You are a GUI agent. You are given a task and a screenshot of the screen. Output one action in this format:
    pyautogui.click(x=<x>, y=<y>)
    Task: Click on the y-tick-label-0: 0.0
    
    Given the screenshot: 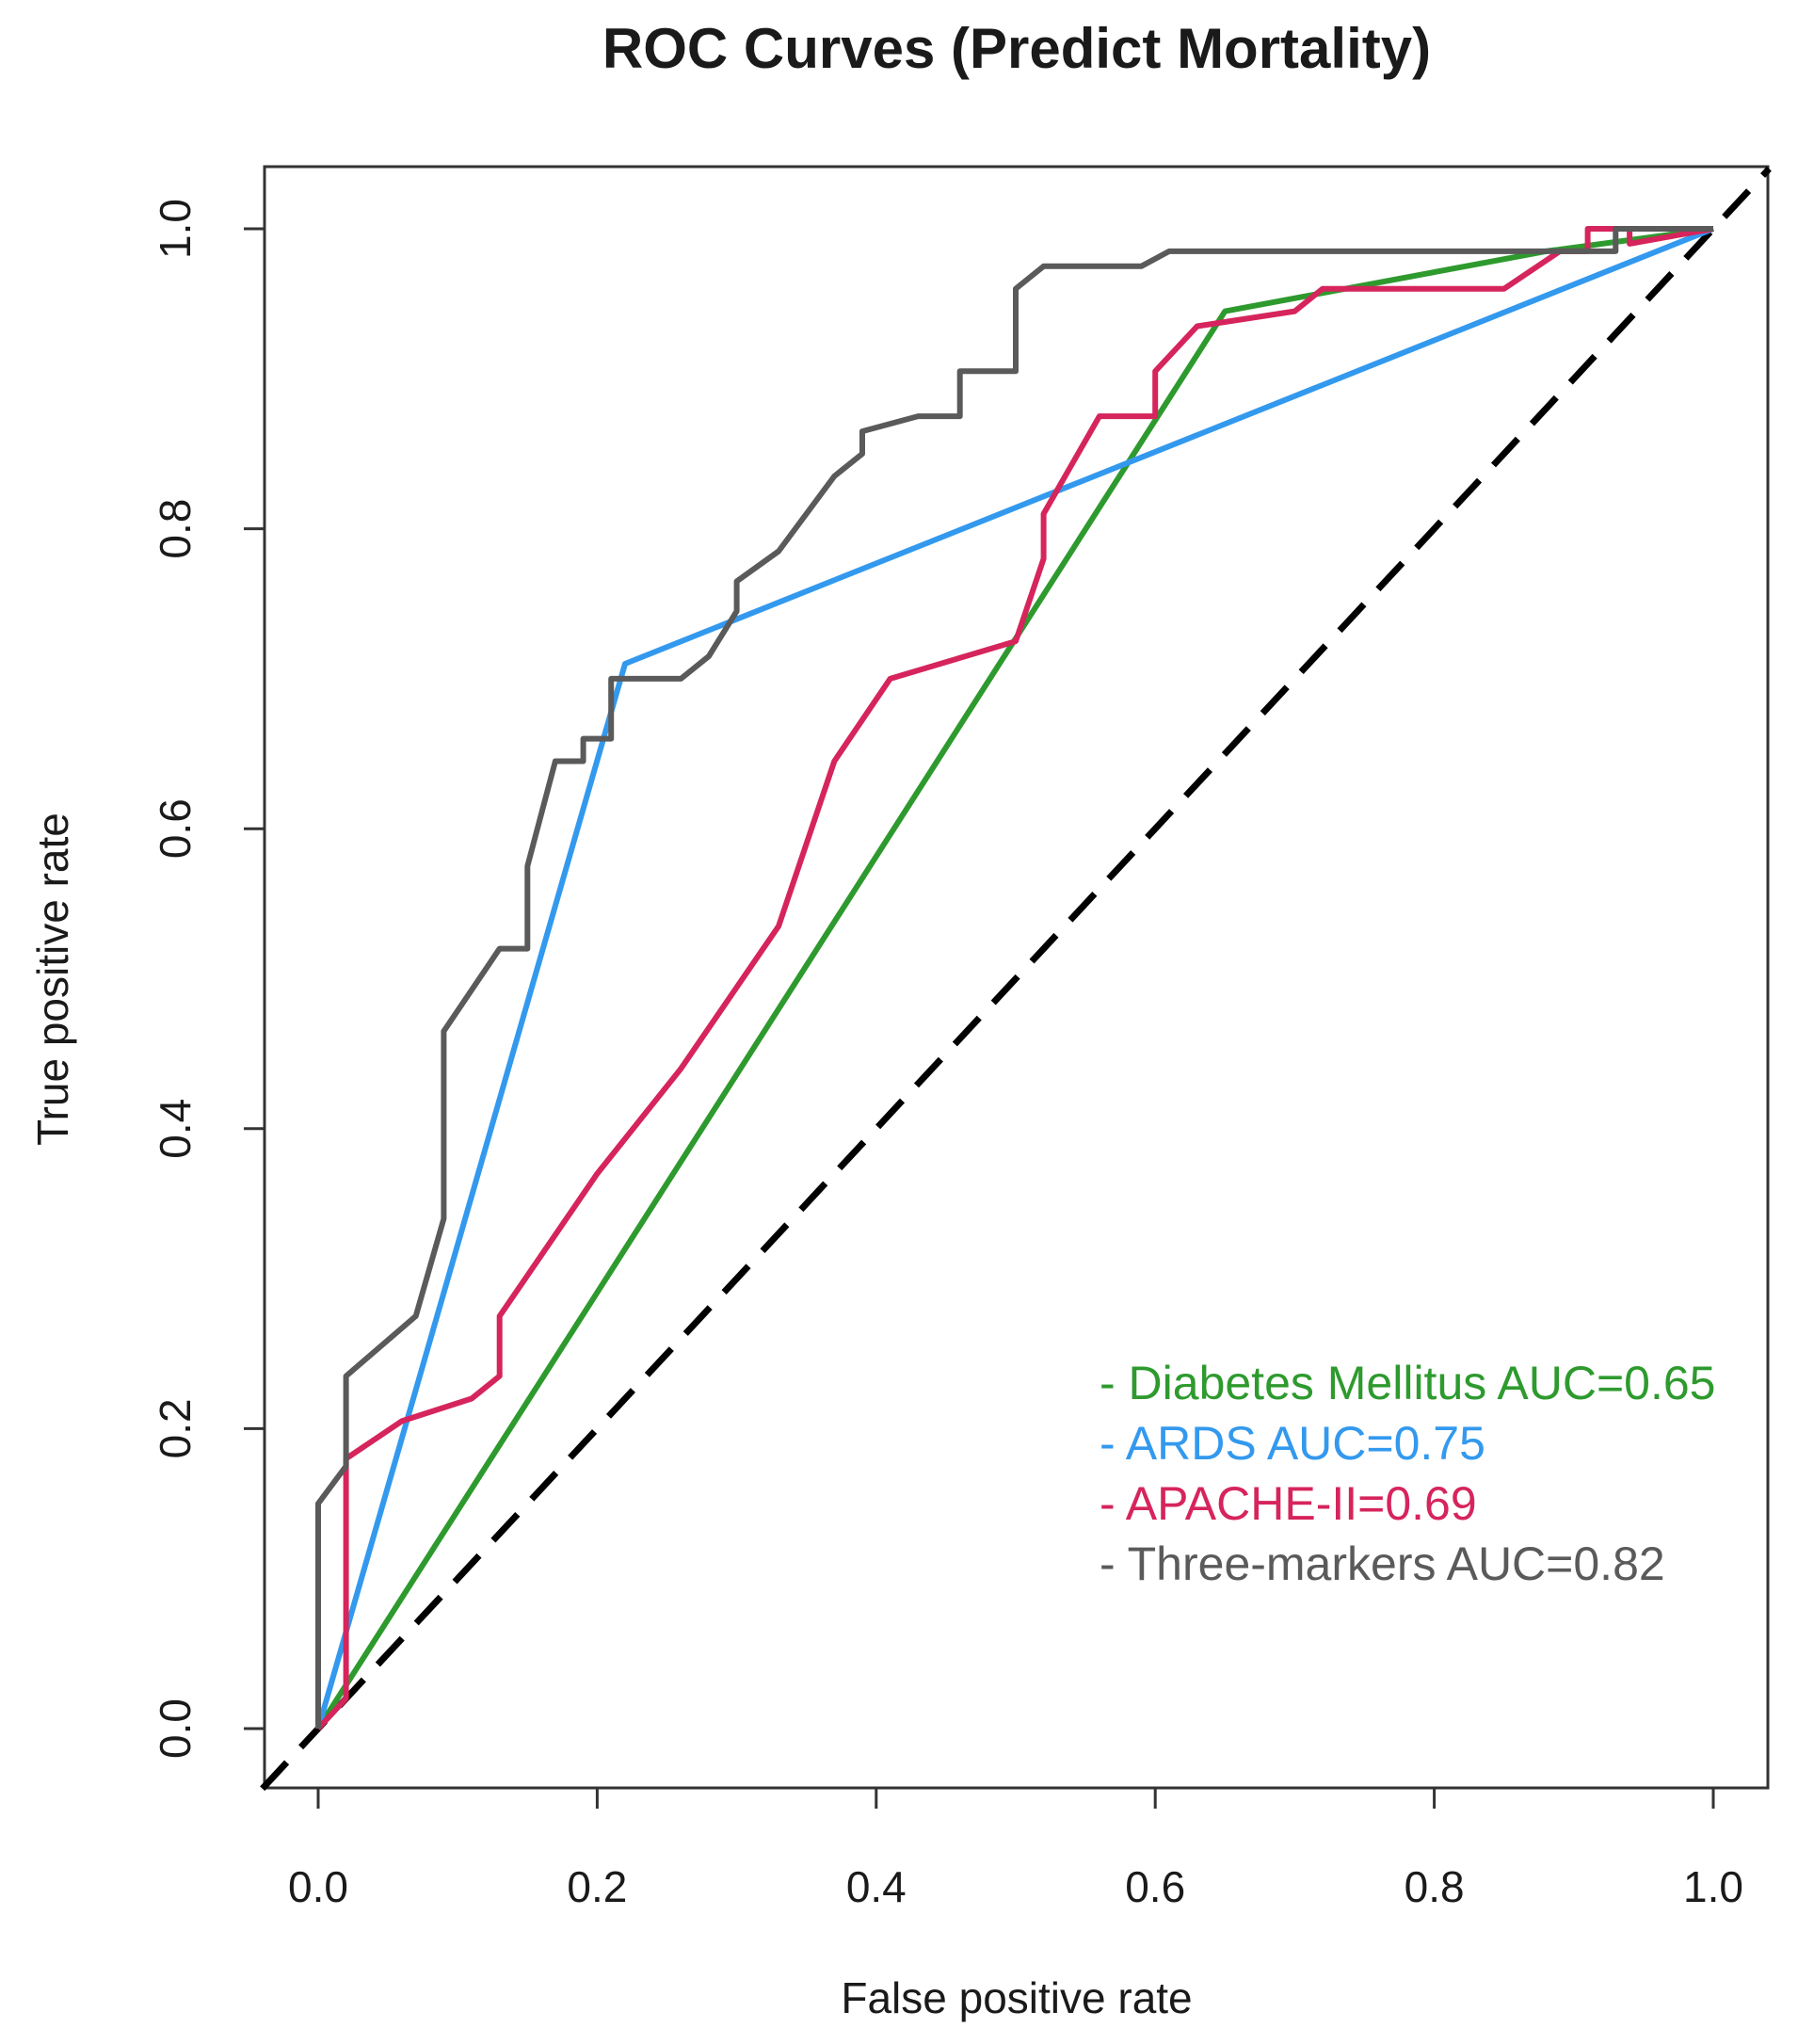 What is the action you would take?
    pyautogui.click(x=175, y=1728)
    